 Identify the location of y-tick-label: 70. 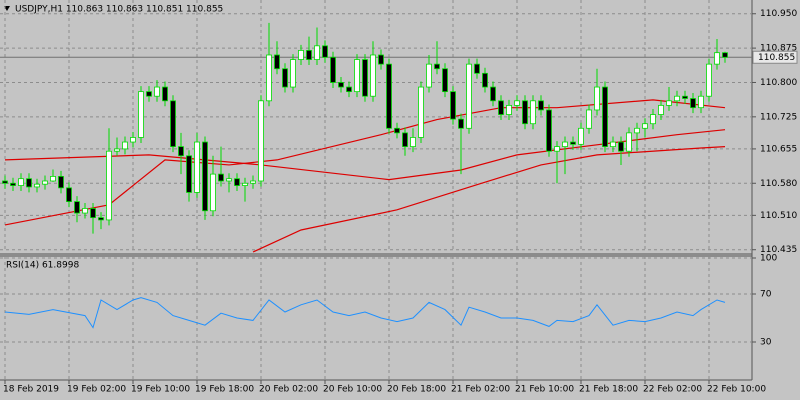
(766, 295).